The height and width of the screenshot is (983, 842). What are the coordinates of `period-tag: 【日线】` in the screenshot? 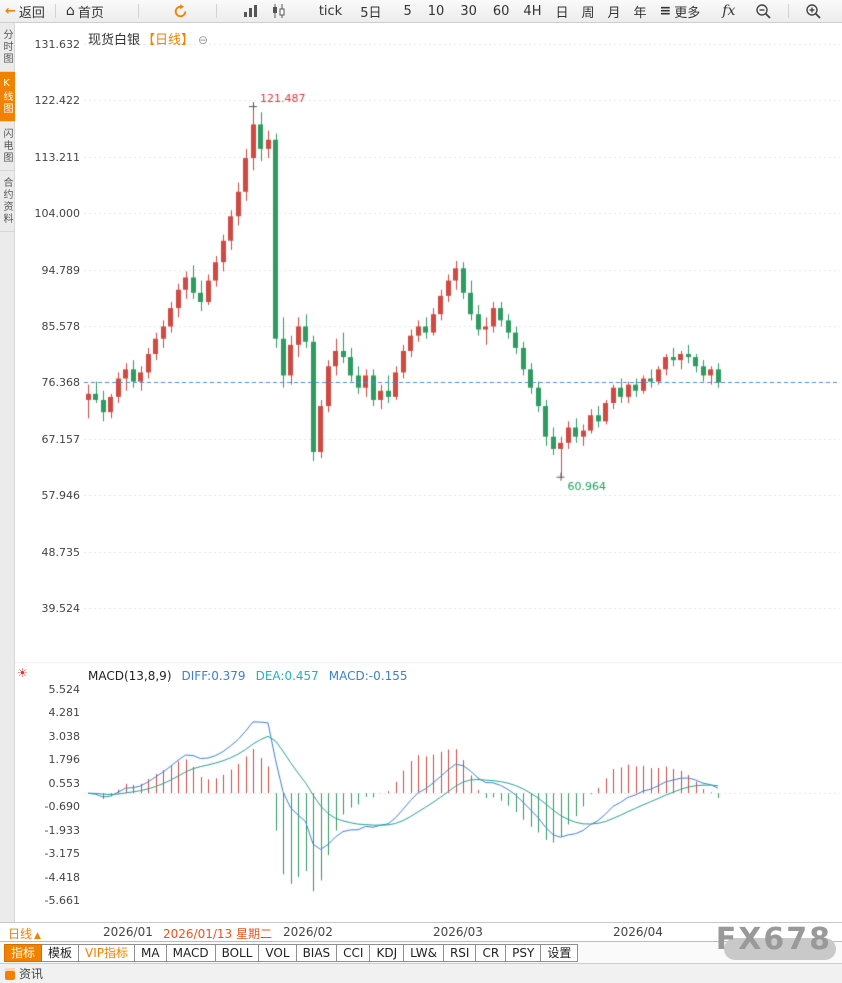 It's located at (168, 40).